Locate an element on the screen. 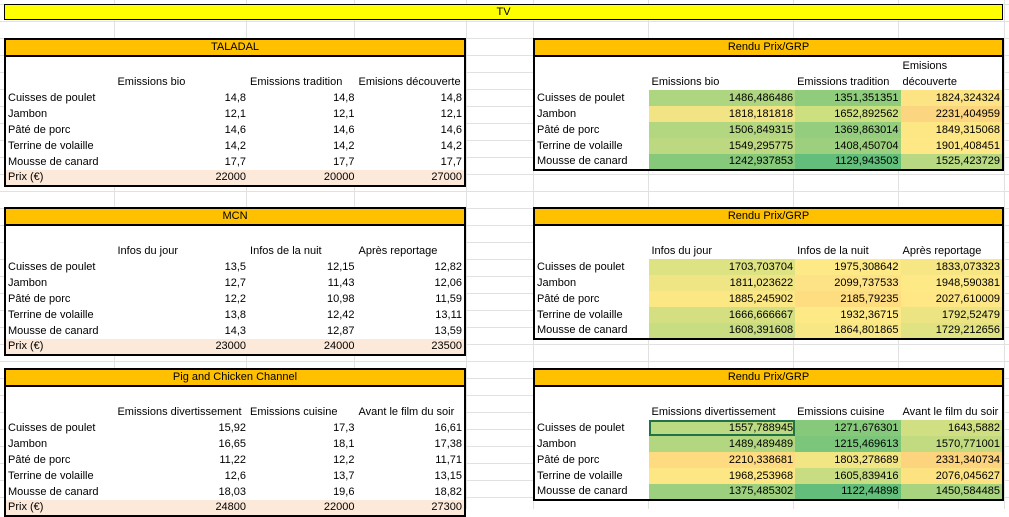 The width and height of the screenshot is (1009, 517). value-cell: 1450,584485 is located at coordinates (951, 492).